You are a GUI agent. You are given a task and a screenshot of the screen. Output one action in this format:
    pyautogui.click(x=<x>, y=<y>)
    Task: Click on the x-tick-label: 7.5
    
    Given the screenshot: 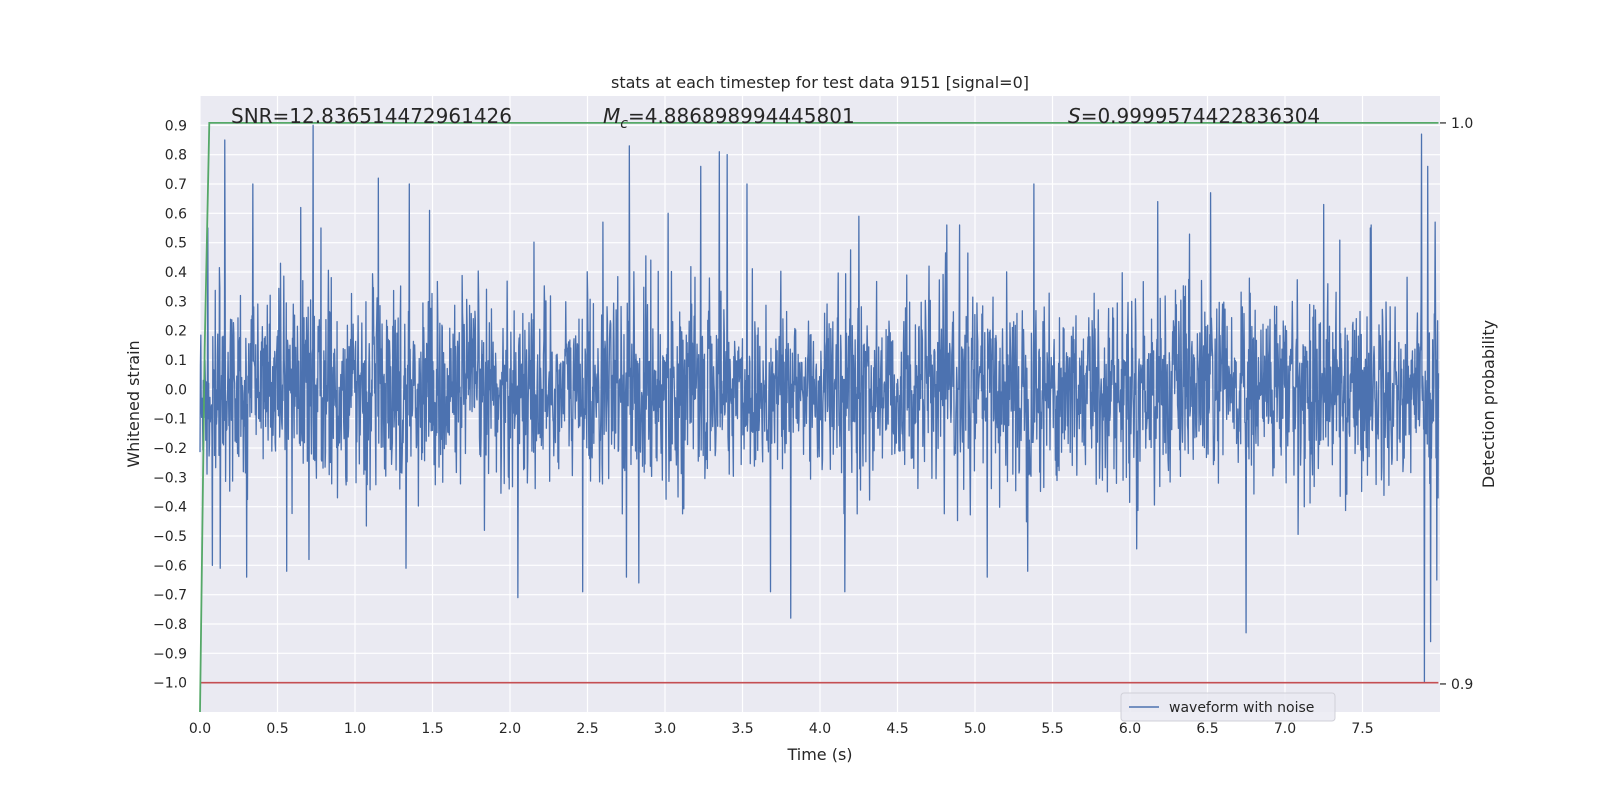 What is the action you would take?
    pyautogui.click(x=1362, y=729)
    